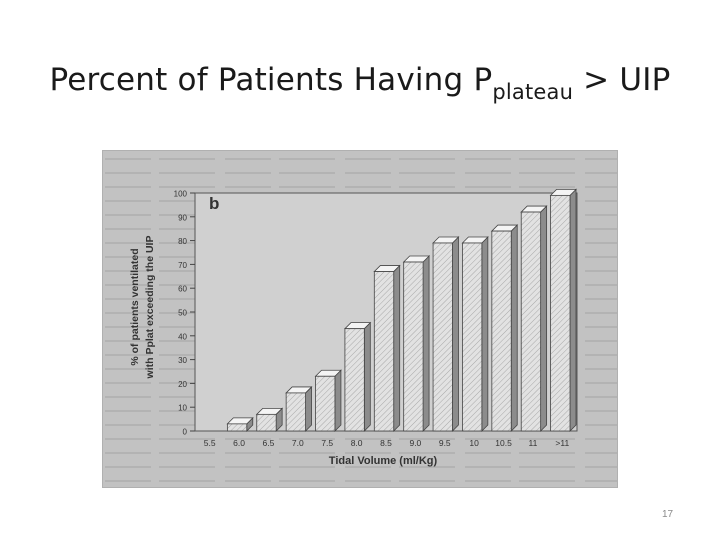 The width and height of the screenshot is (720, 540). What do you see at coordinates (239, 443) in the screenshot?
I see `x-tick-label: 6.0` at bounding box center [239, 443].